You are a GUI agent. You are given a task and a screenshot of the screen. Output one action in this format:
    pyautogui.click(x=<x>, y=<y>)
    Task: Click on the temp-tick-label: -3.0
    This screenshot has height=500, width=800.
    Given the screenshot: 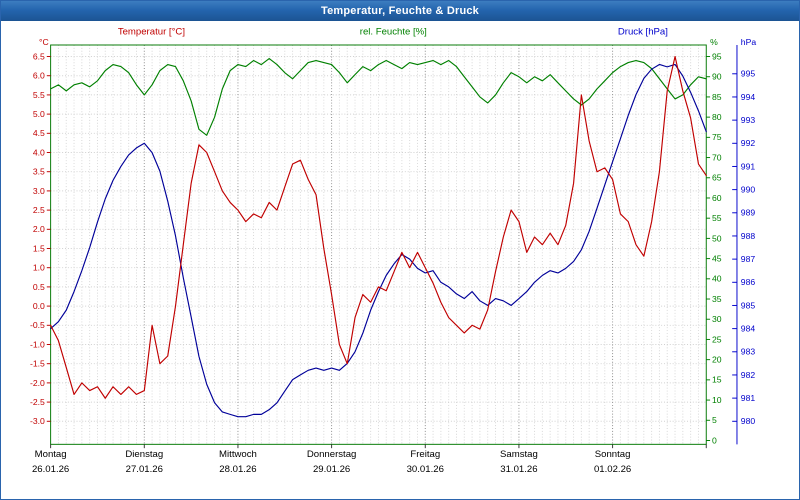 What is the action you would take?
    pyautogui.click(x=37, y=421)
    